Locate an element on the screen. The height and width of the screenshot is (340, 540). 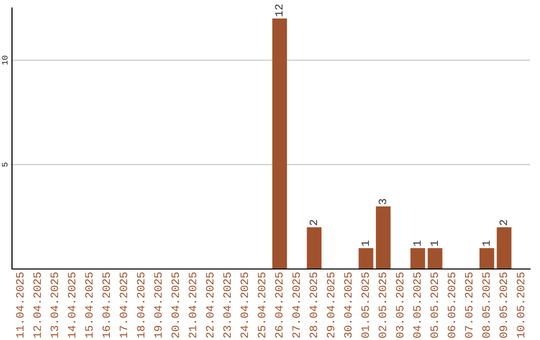
x-tick-label: 09.05.2025 is located at coordinates (504, 305).